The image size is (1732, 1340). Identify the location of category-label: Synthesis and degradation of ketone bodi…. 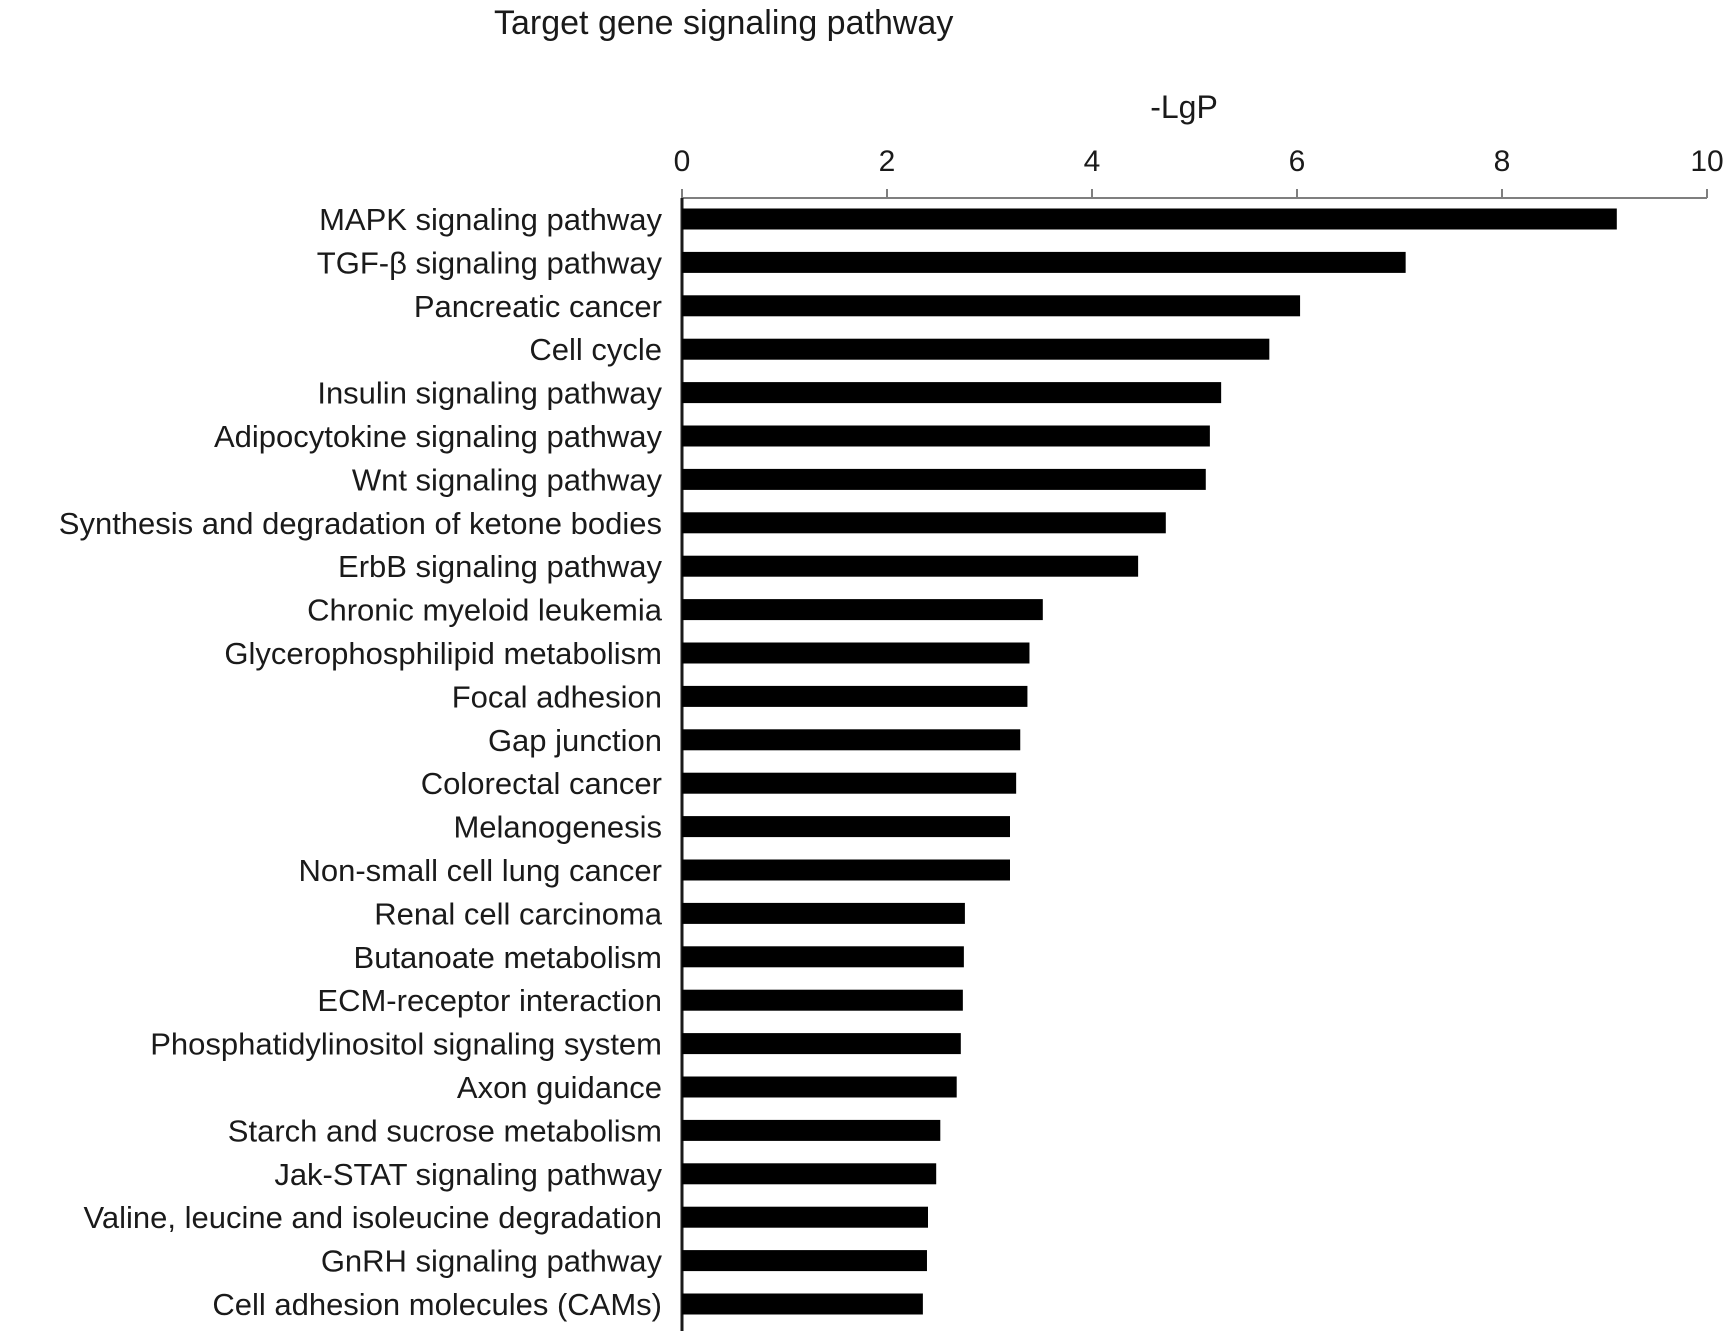
(360, 523).